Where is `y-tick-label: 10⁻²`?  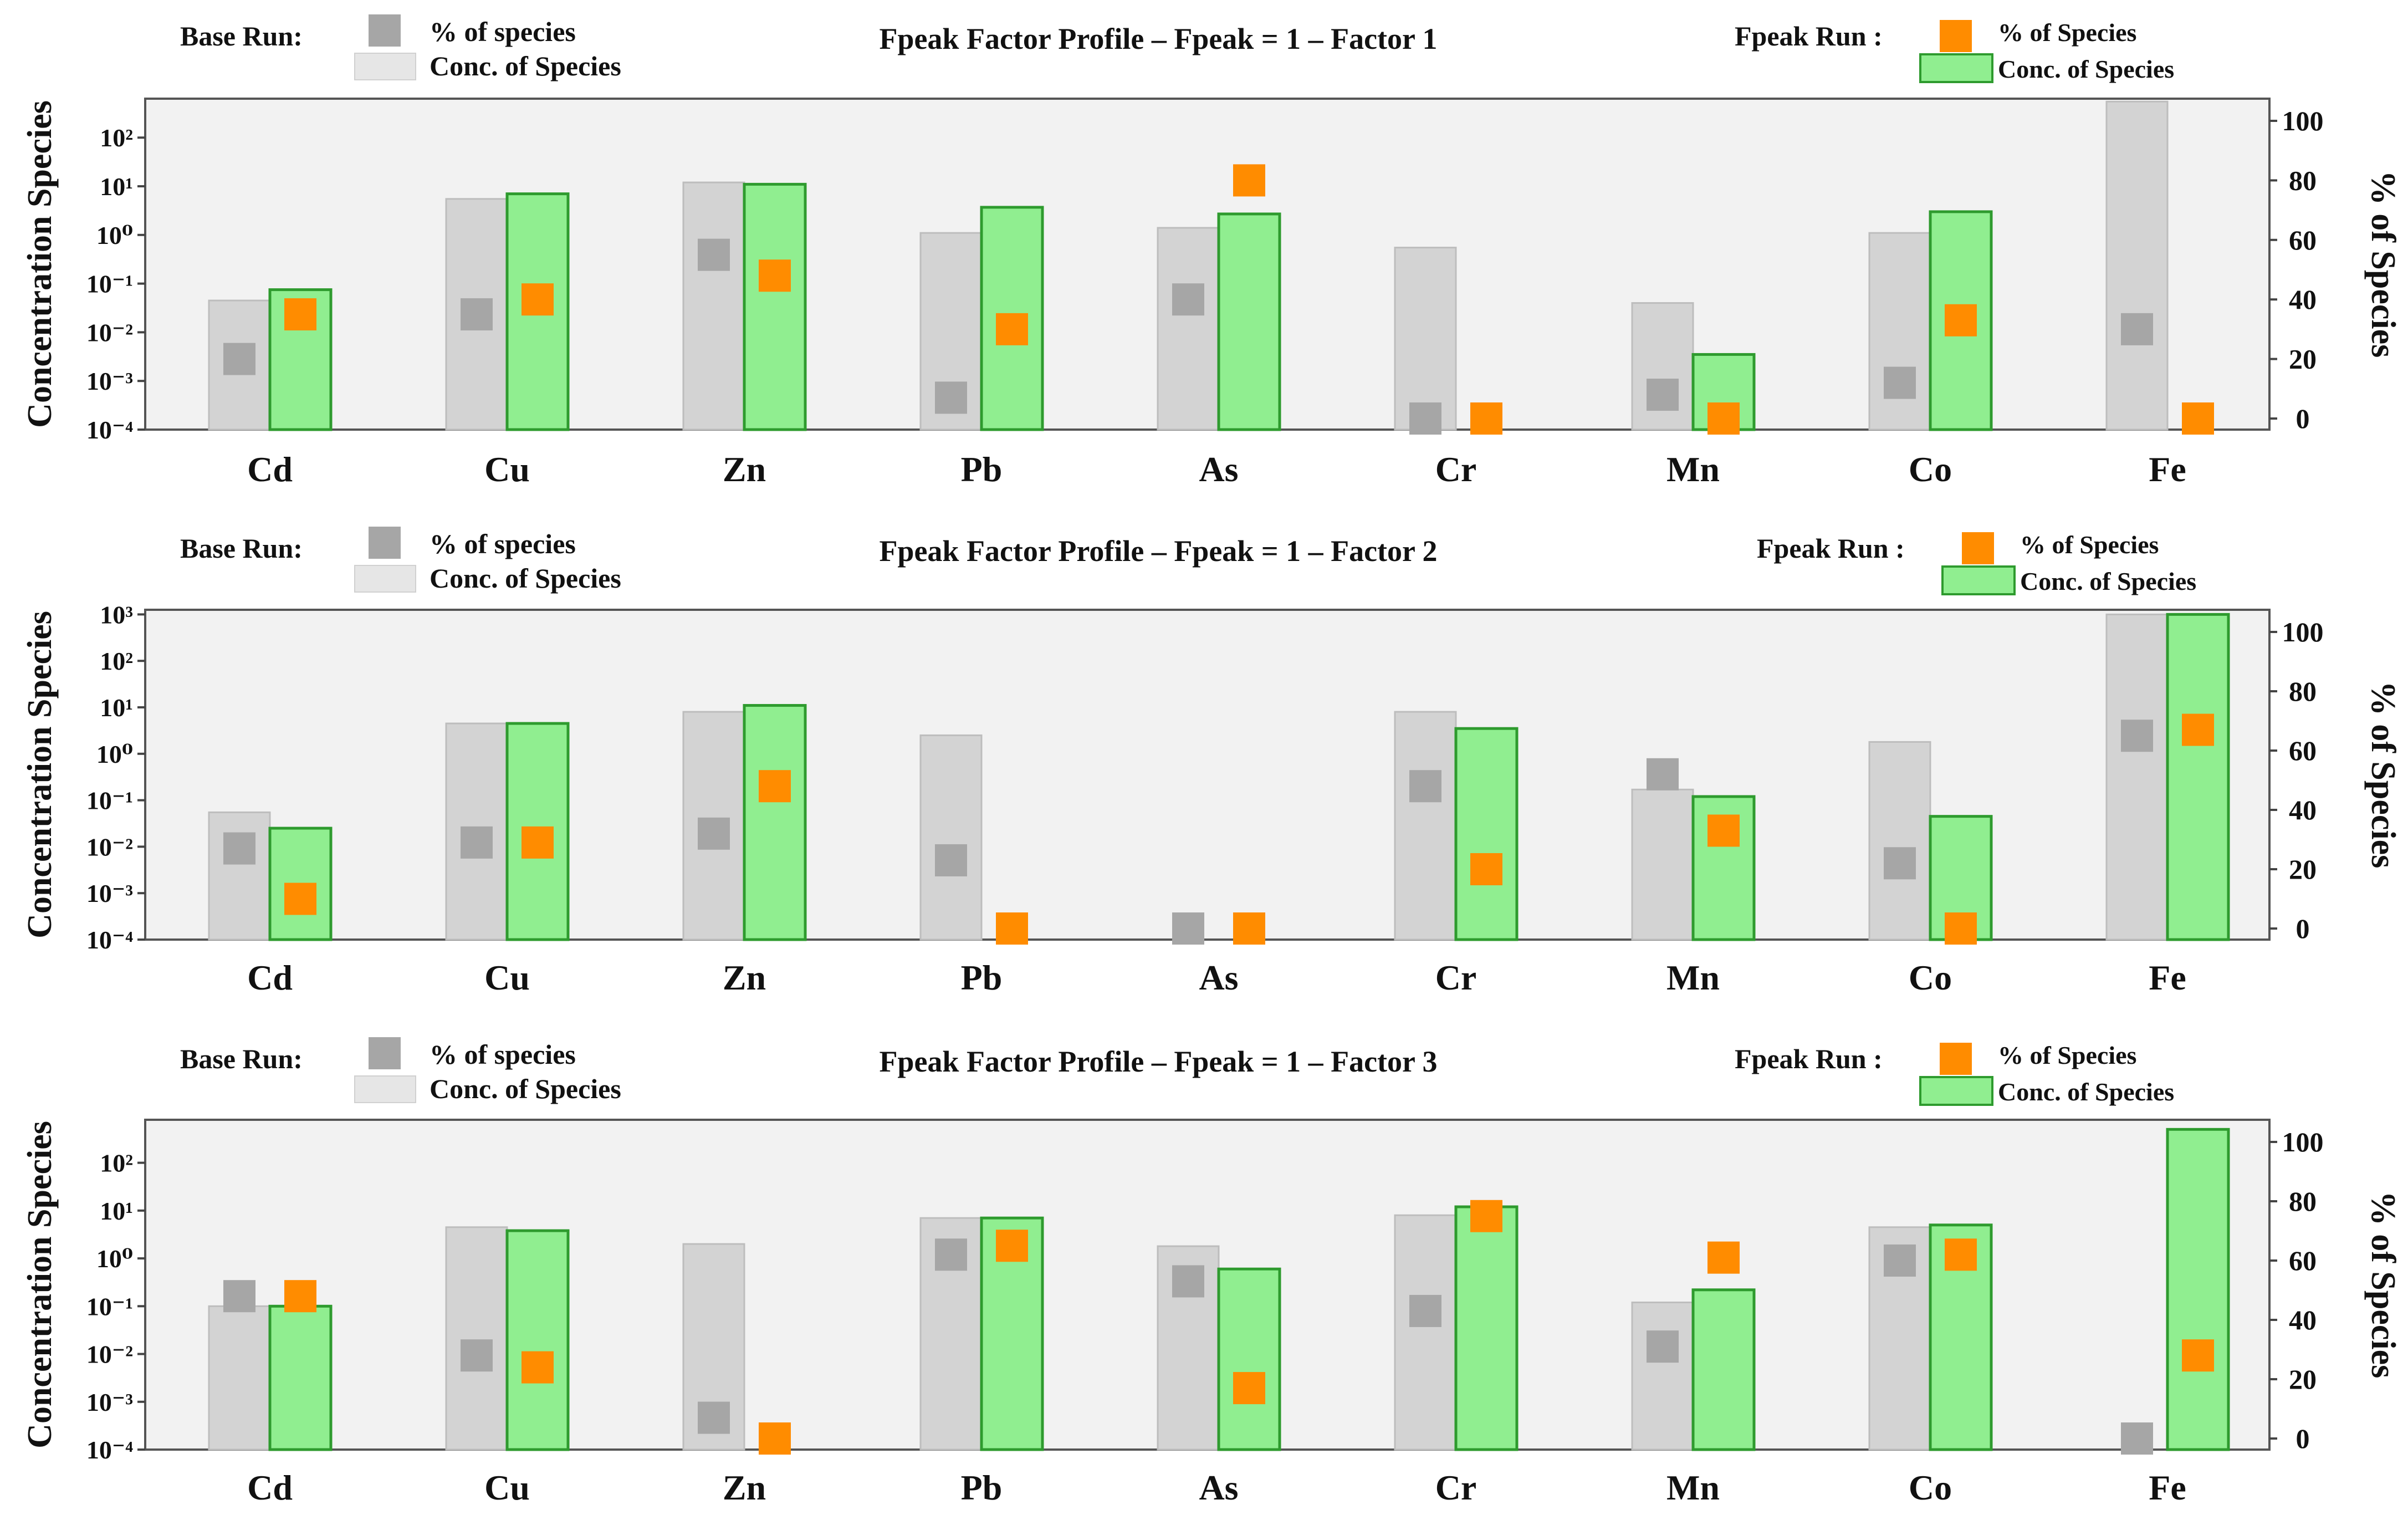
y-tick-label: 10⁻² is located at coordinates (109, 1354).